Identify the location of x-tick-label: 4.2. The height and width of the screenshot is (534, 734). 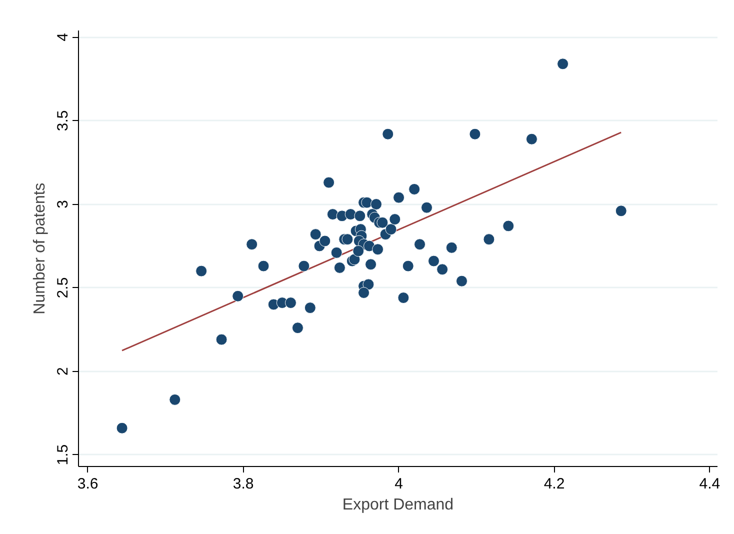
(554, 484).